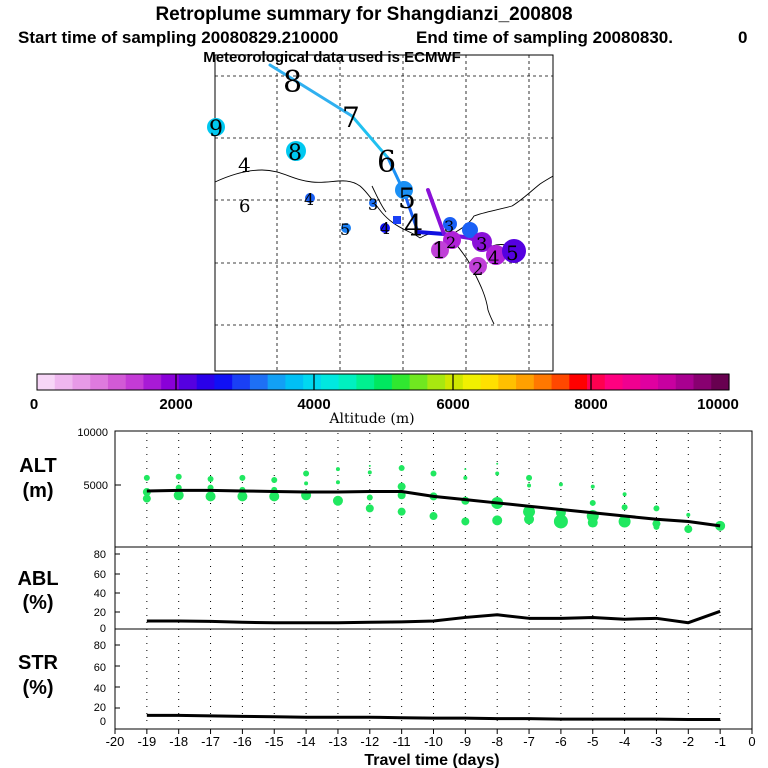 This screenshot has width=768, height=768. I want to click on colorbar-tick-4000: 4000, so click(313, 404).